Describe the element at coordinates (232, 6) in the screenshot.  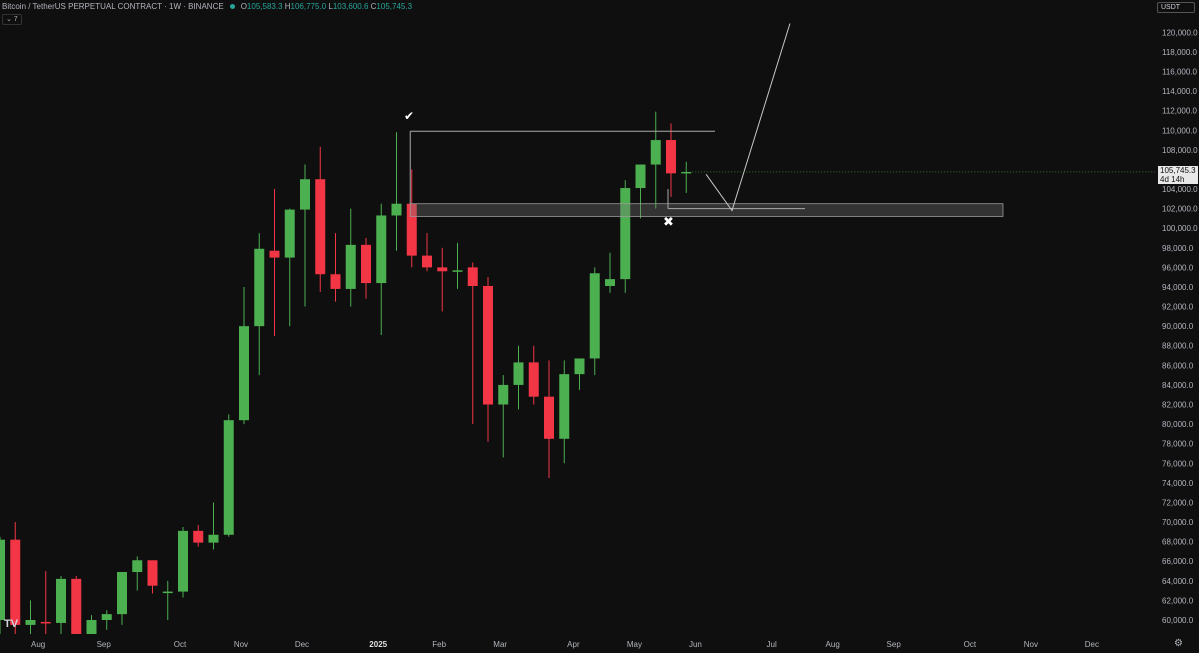
I see `market-status-icon` at that location.